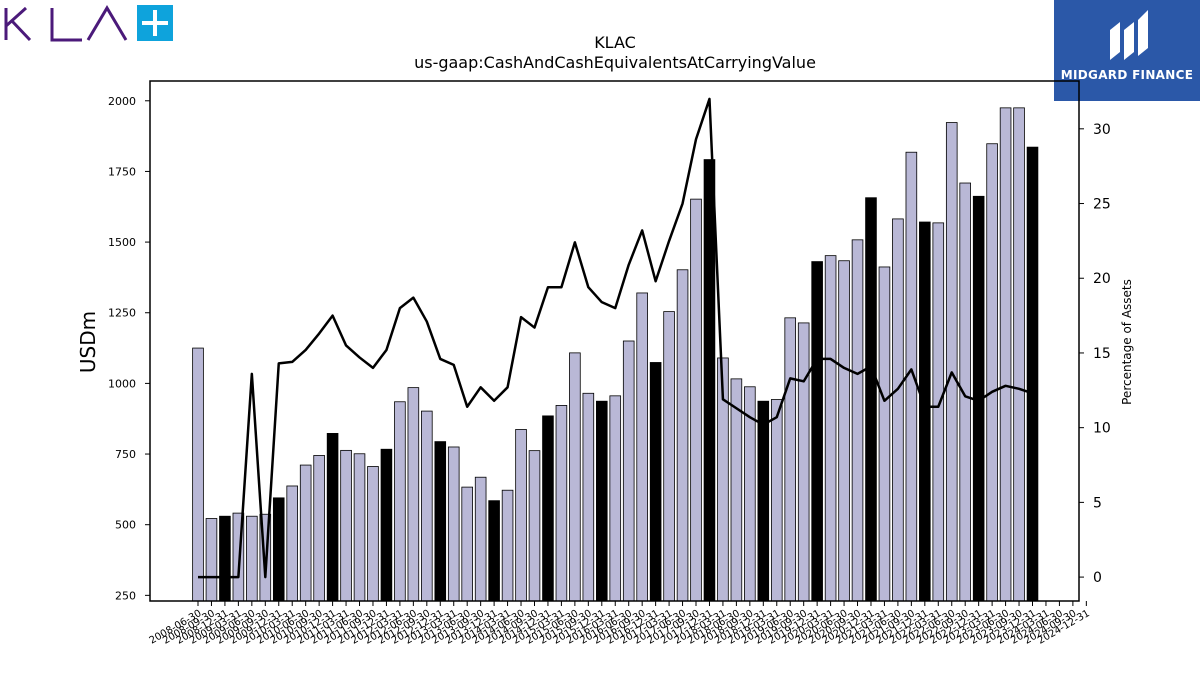 This screenshot has height=675, width=1200. Describe the element at coordinates (122, 383) in the screenshot. I see `y-tick-label: 1000` at that location.